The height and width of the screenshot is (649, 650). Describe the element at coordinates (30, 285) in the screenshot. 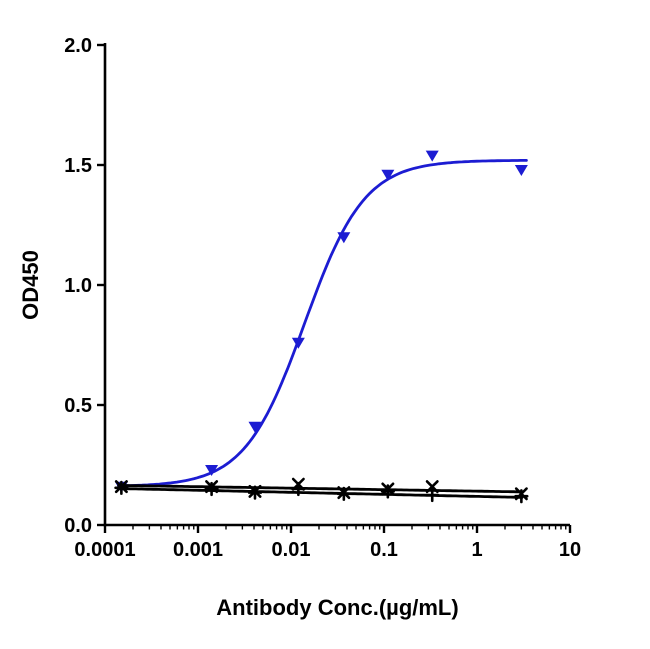

I see `y-axis-title: OD450` at that location.